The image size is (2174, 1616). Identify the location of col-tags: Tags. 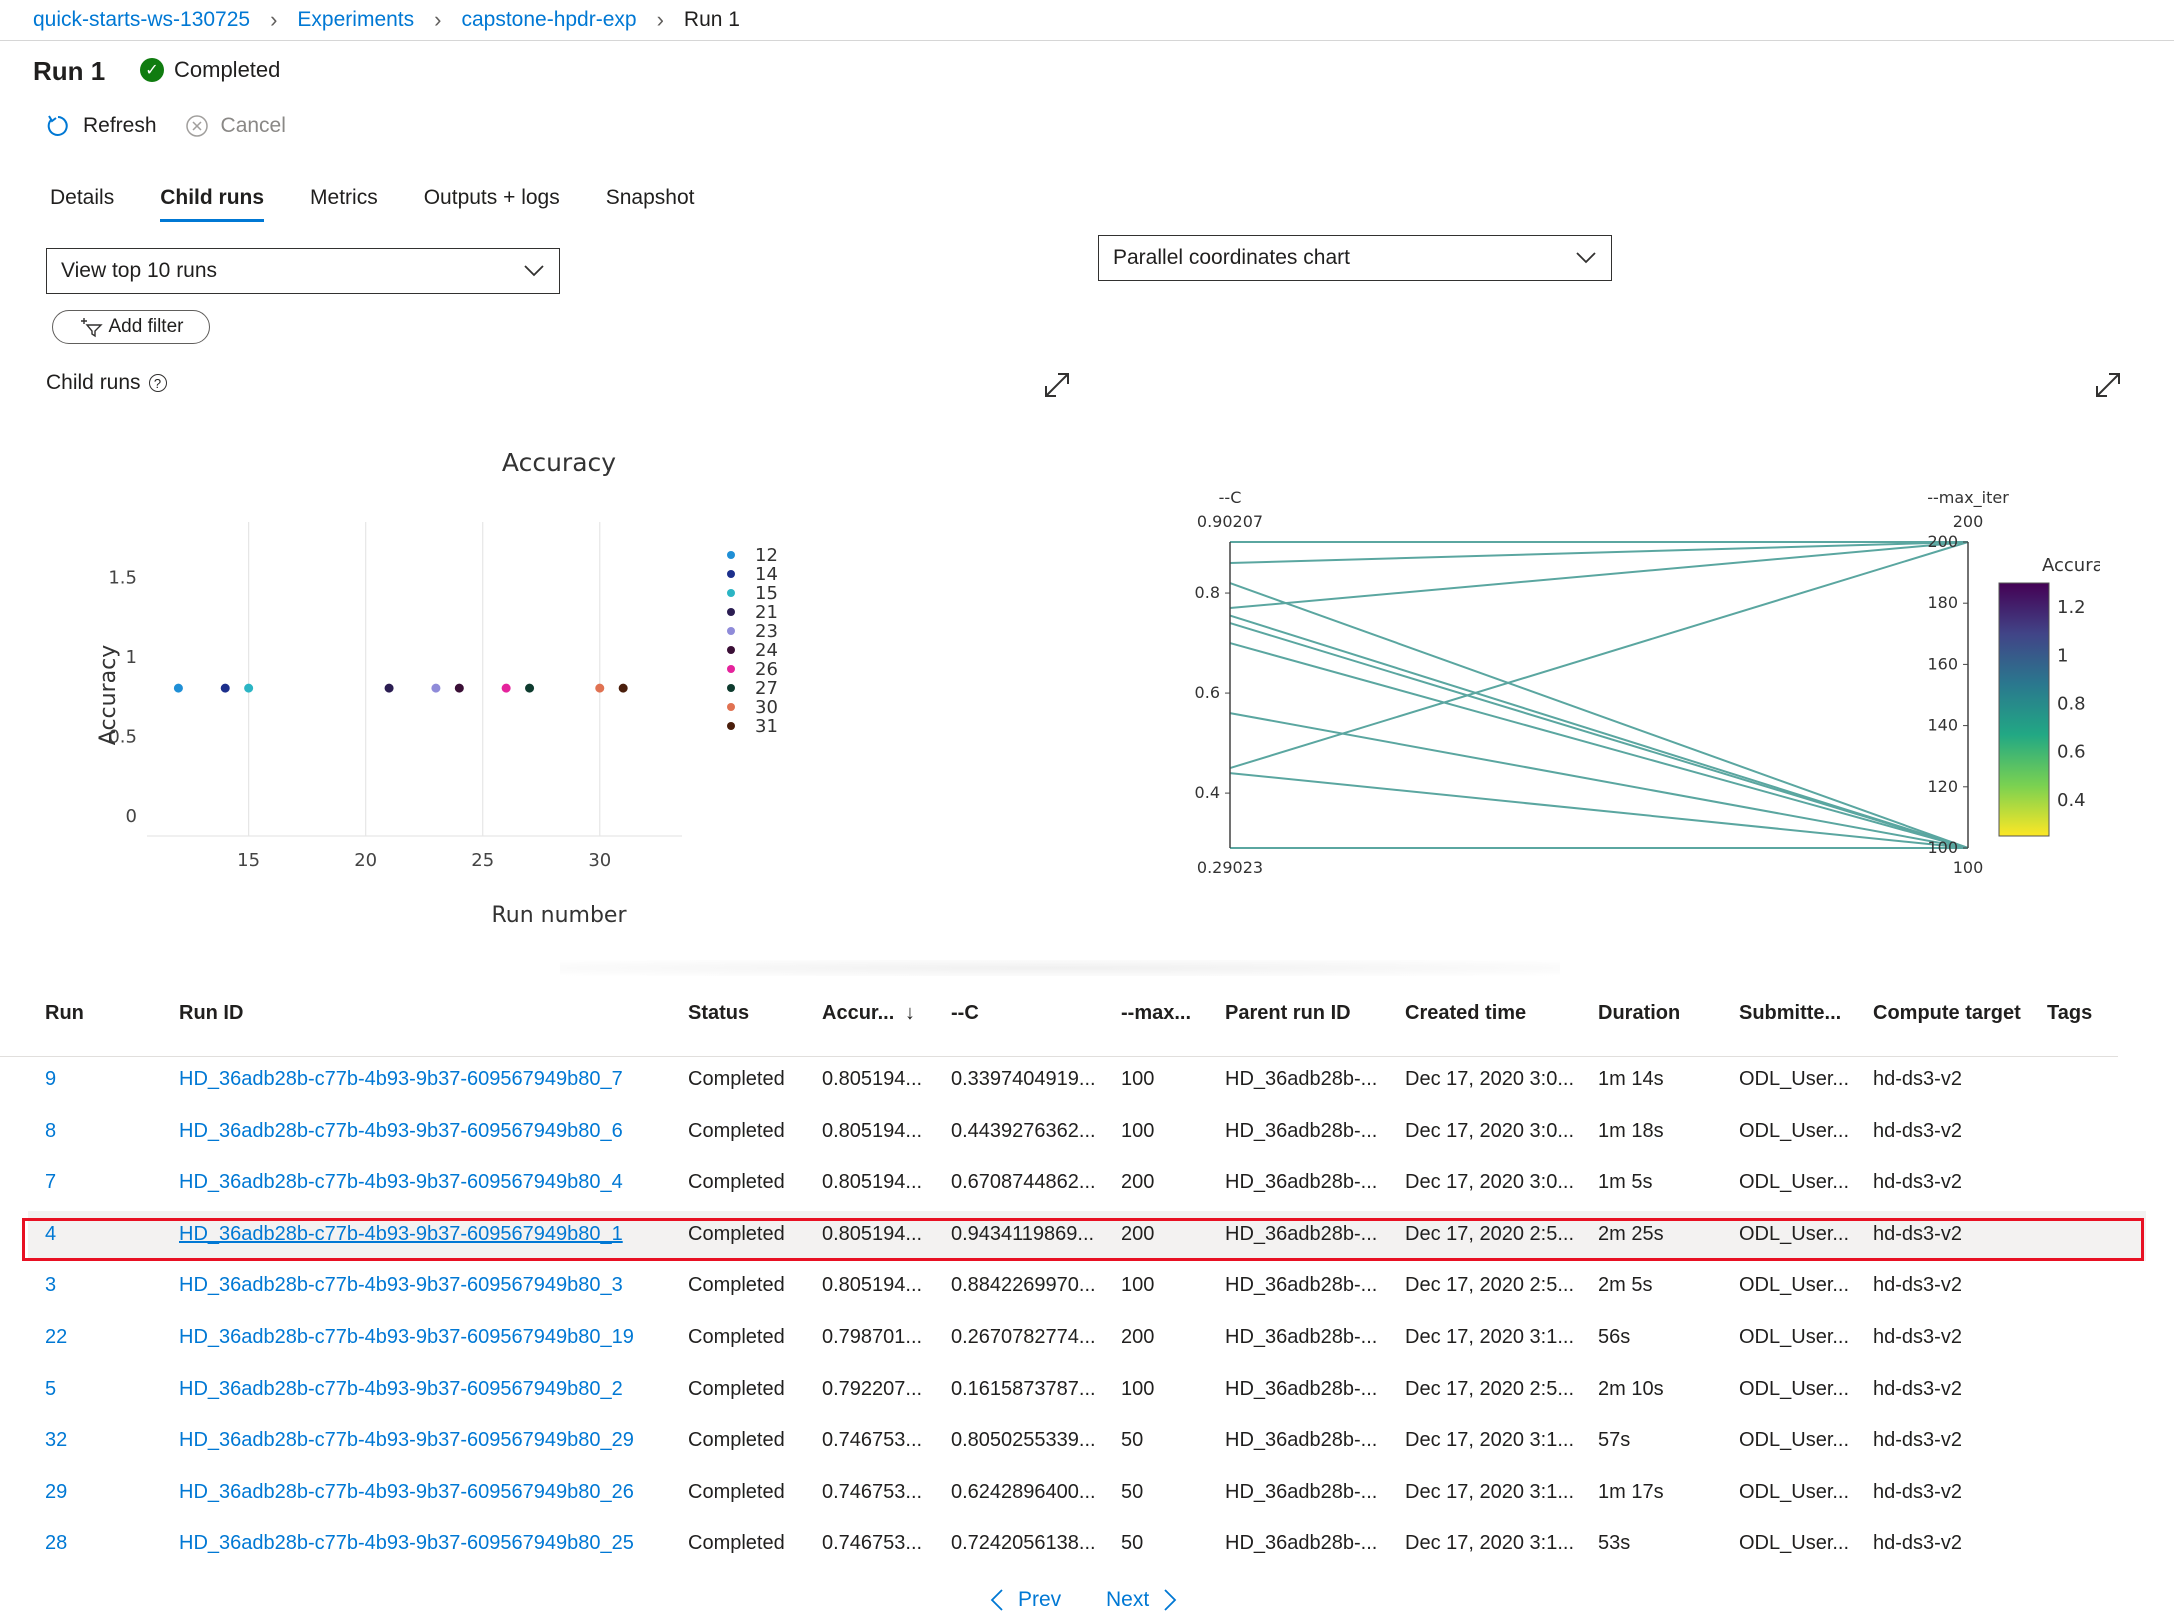
(2070, 1013).